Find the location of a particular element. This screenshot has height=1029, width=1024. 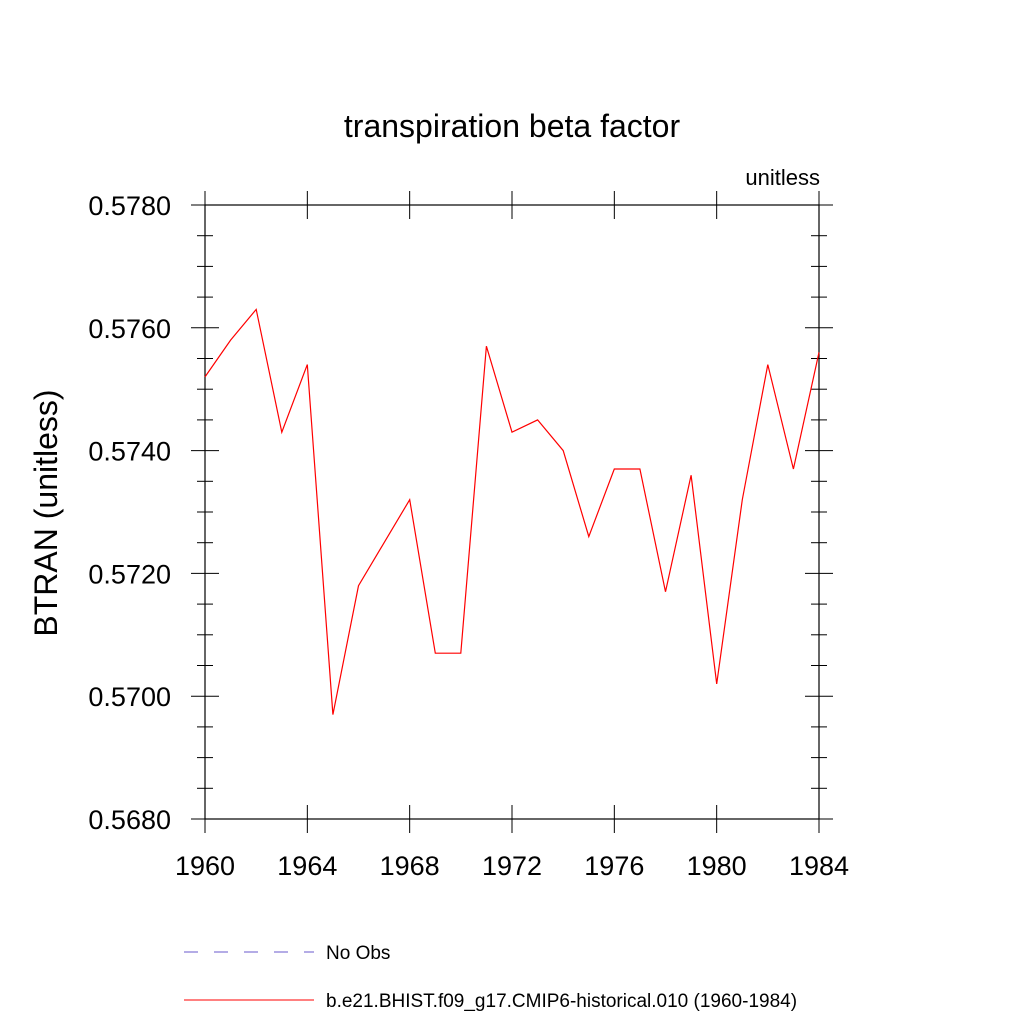

legend-label: No Obs is located at coordinates (358, 953).